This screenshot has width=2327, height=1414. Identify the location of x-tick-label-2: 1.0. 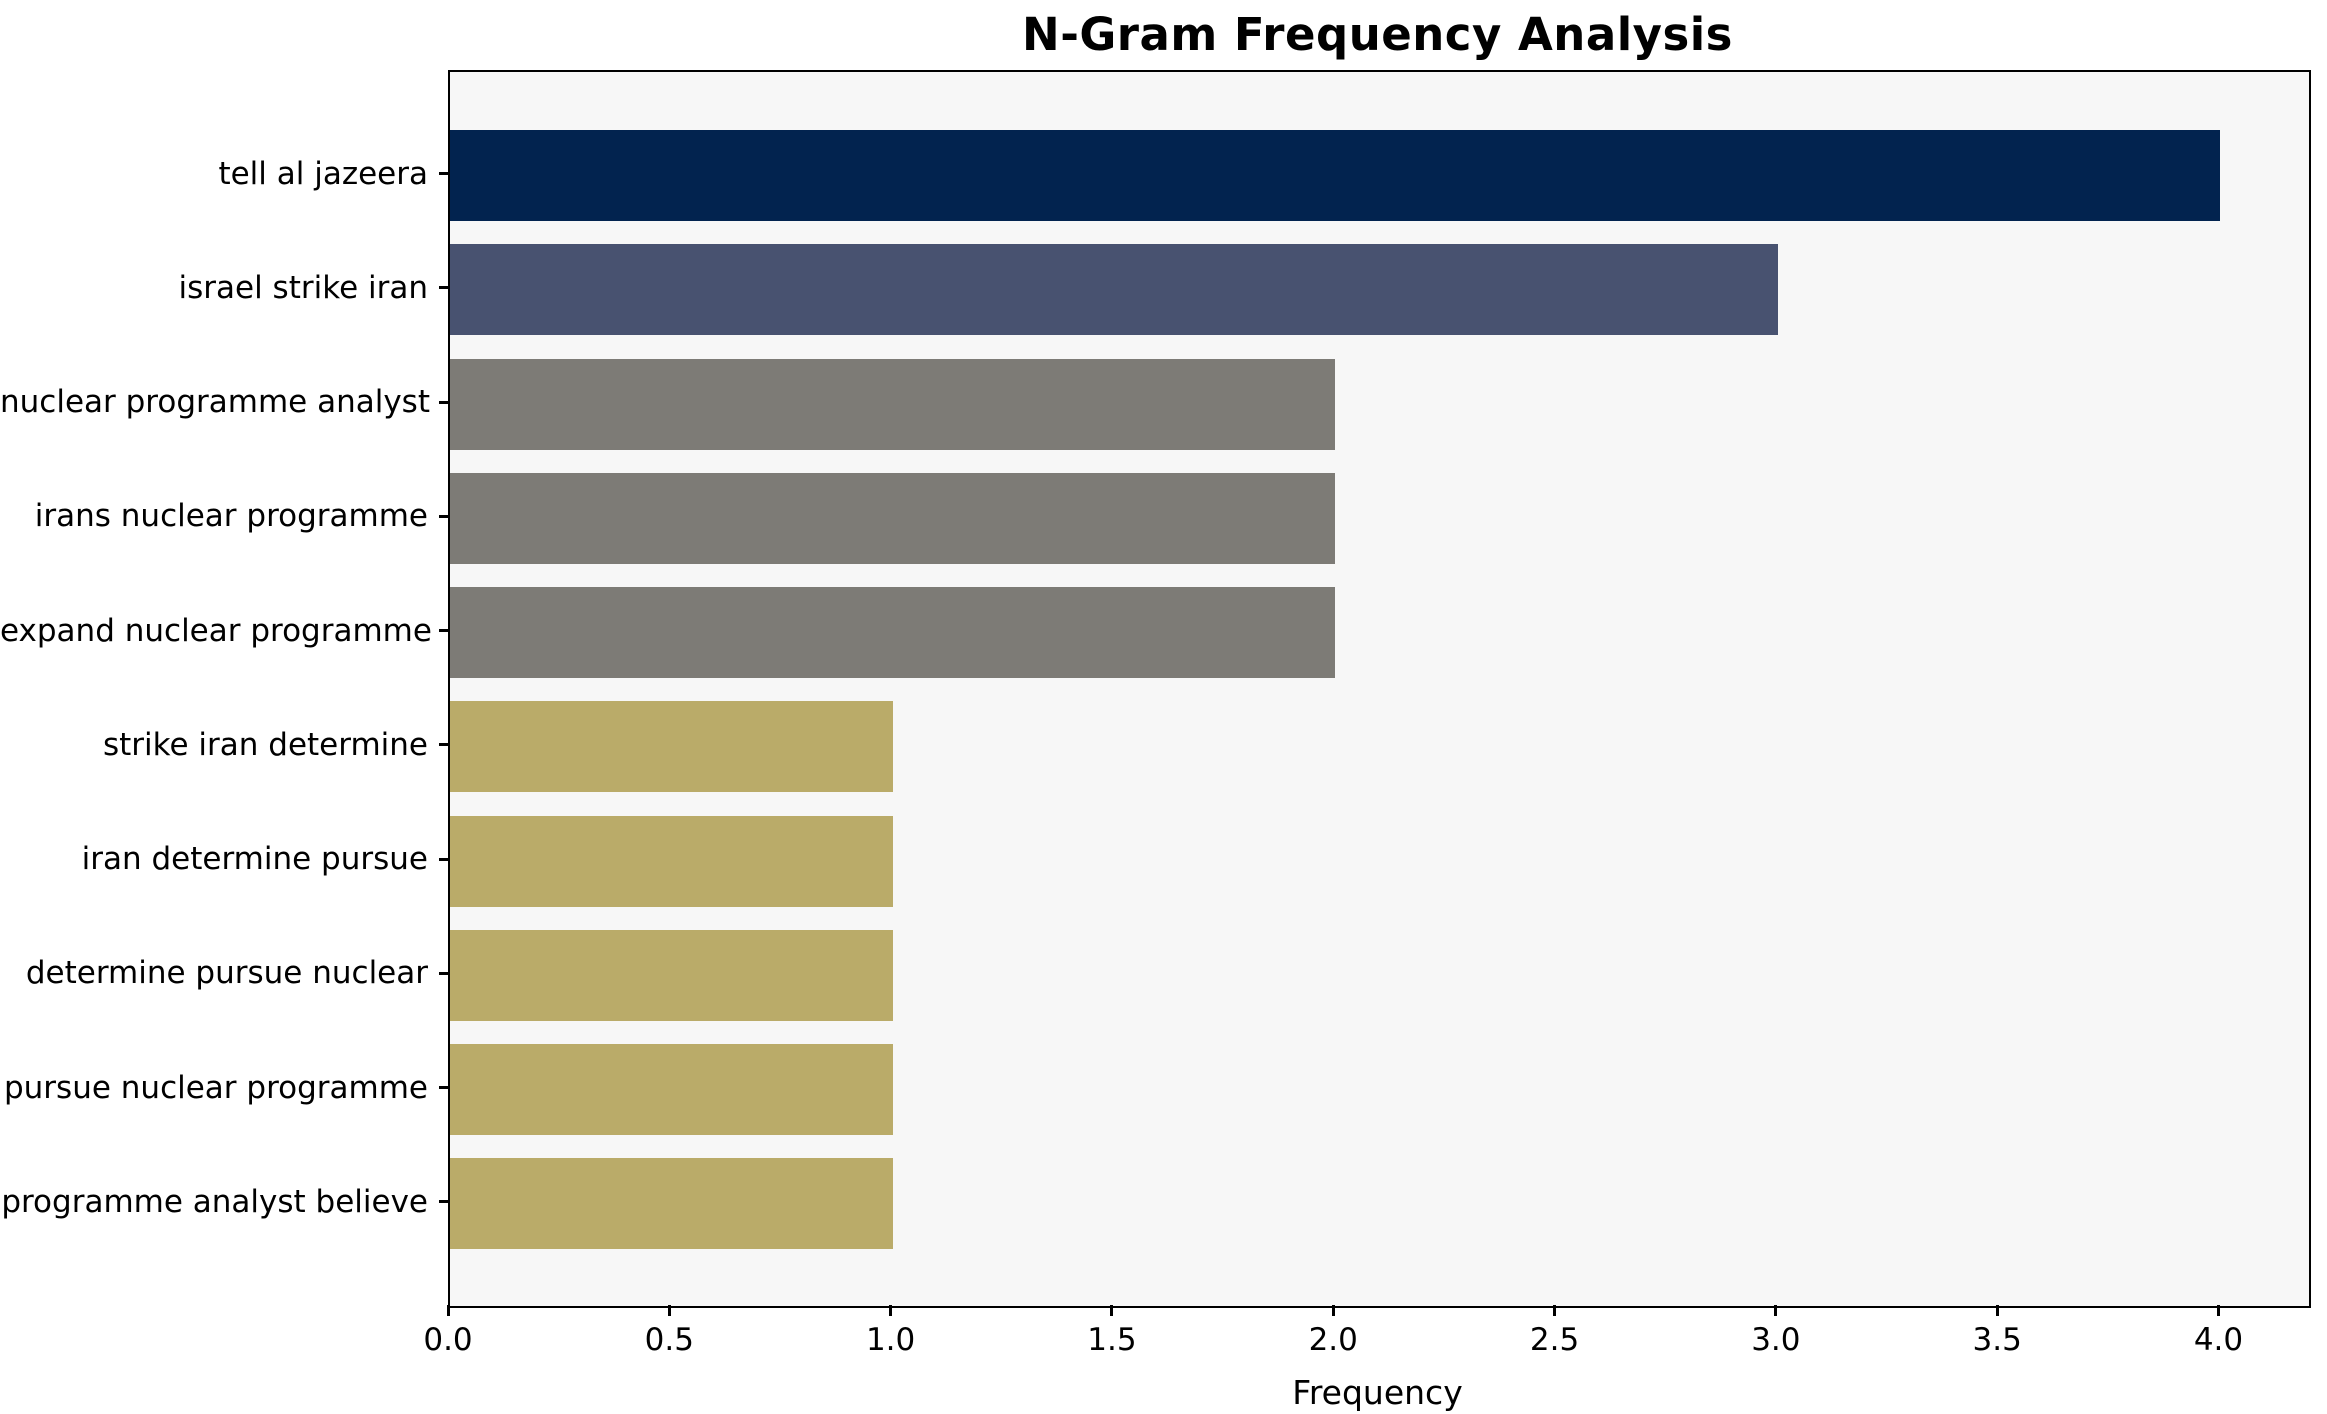
(890, 1340).